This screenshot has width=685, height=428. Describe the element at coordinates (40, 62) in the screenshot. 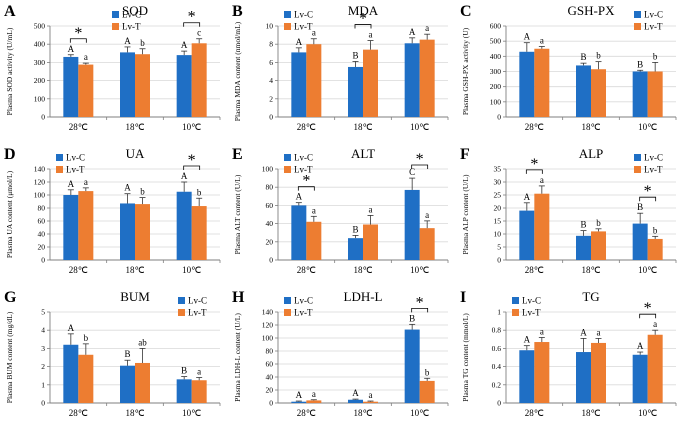

I see `y-tick-label: 300` at that location.